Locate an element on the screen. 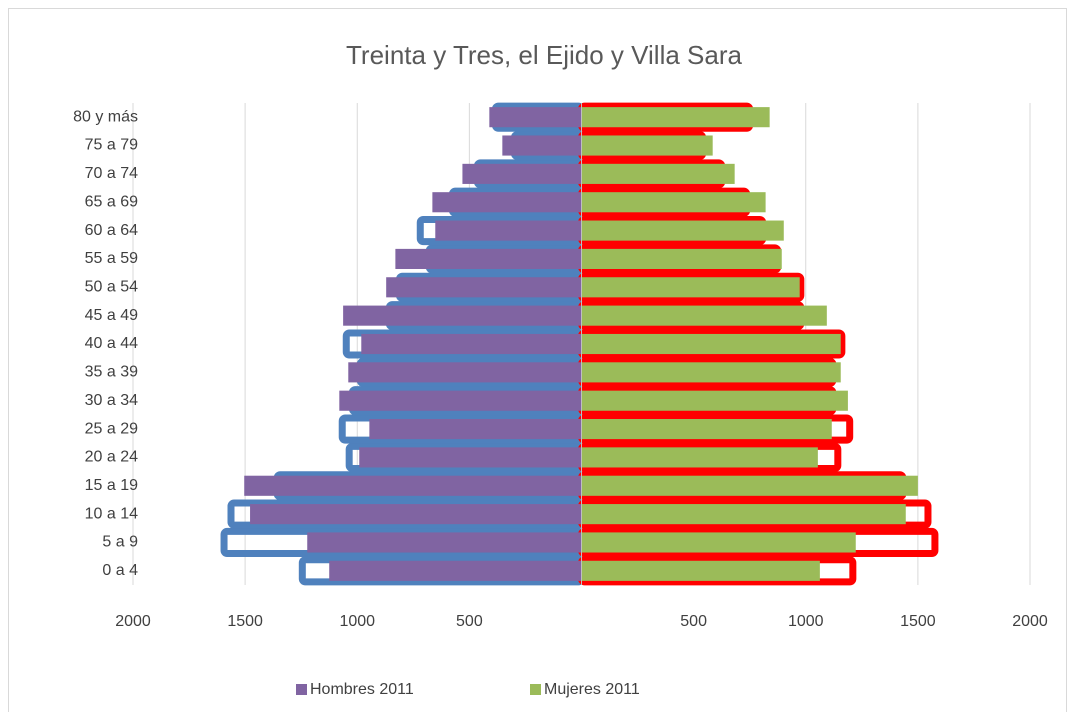  y-tick-label: 0 a 4 is located at coordinates (120, 570).